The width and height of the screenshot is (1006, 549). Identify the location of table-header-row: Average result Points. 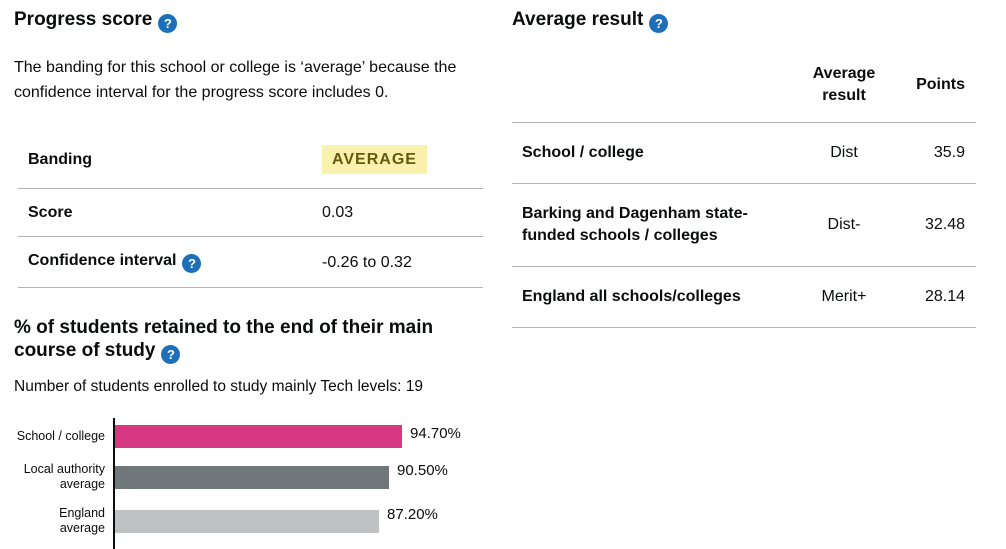
(744, 87).